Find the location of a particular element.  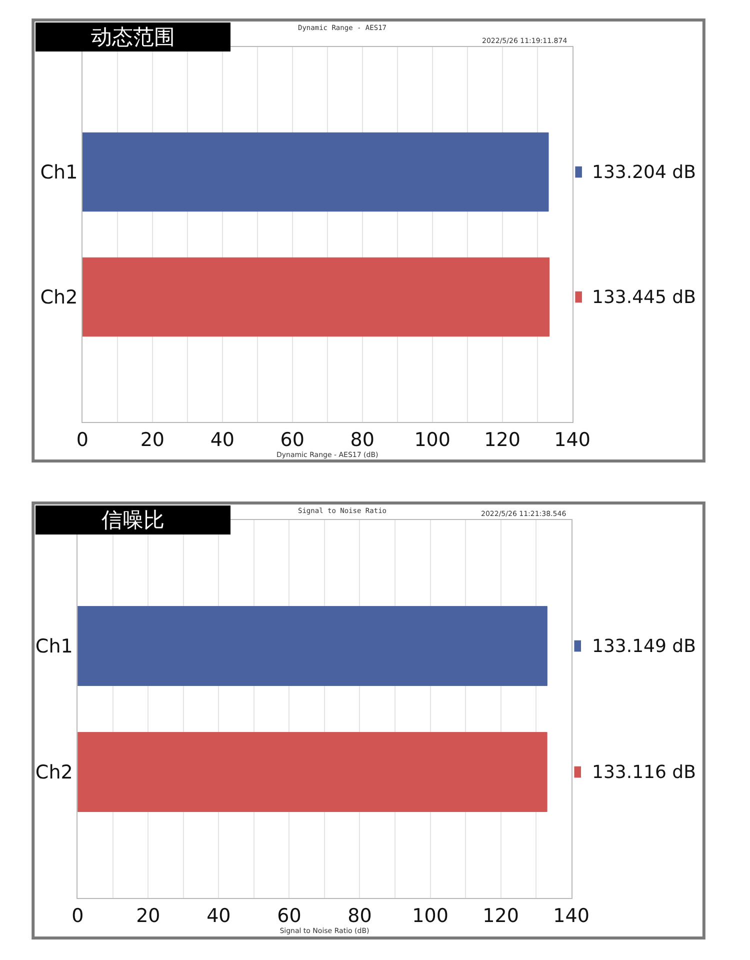

data-label: 133.149 dB is located at coordinates (644, 646).